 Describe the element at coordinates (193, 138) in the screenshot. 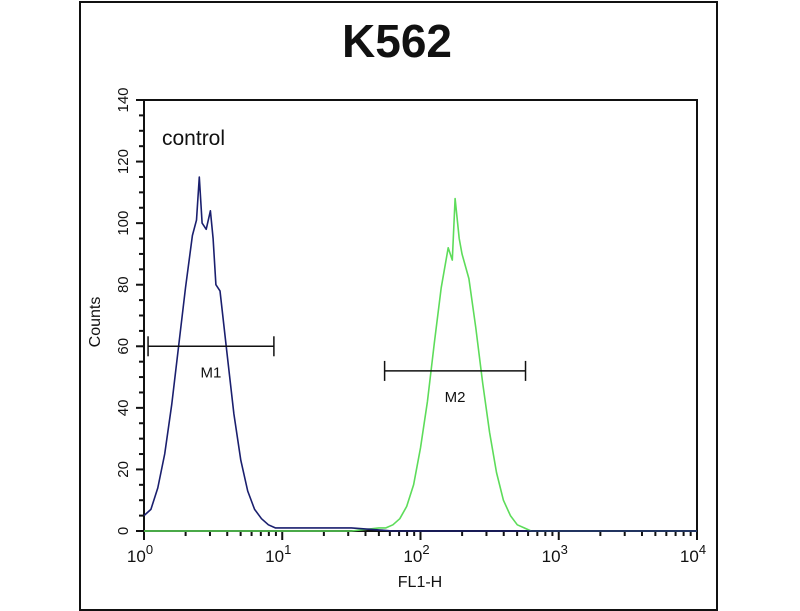

I see `control-annotation: control` at that location.